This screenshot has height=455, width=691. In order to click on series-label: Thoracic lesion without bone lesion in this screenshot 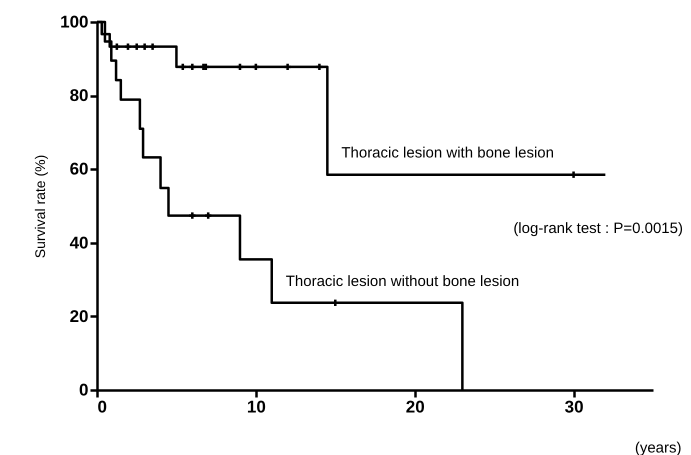, I will do `click(403, 281)`.